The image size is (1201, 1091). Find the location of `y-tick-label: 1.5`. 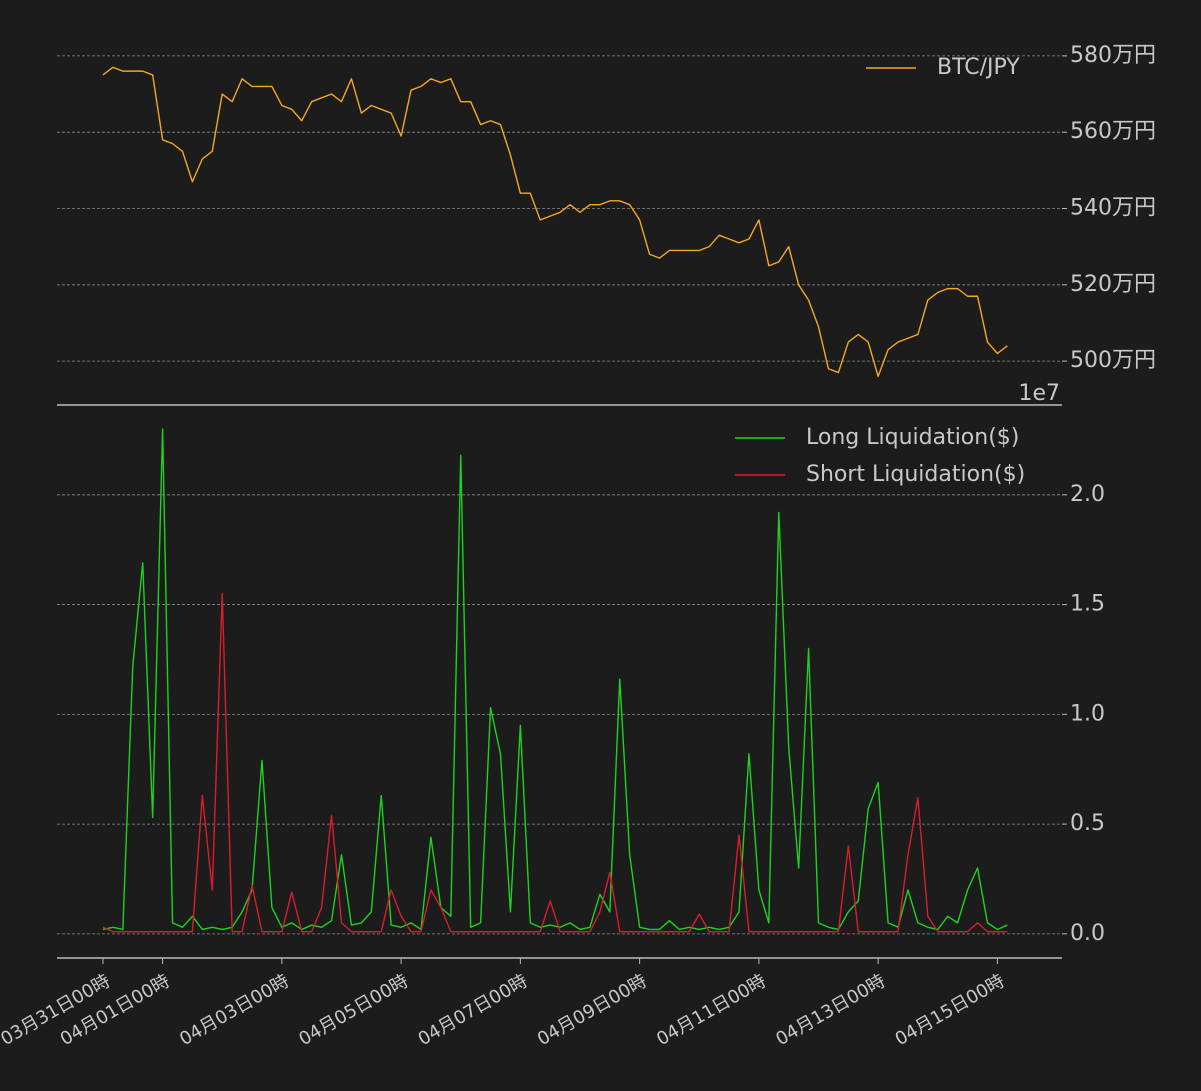

y-tick-label: 1.5 is located at coordinates (1087, 604).